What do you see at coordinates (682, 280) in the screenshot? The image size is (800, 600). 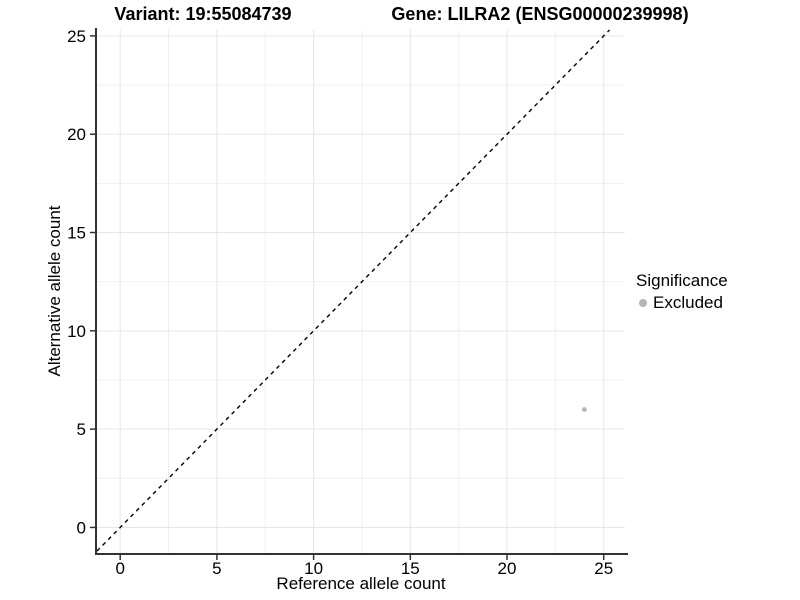 I see `legend-title: Significance` at bounding box center [682, 280].